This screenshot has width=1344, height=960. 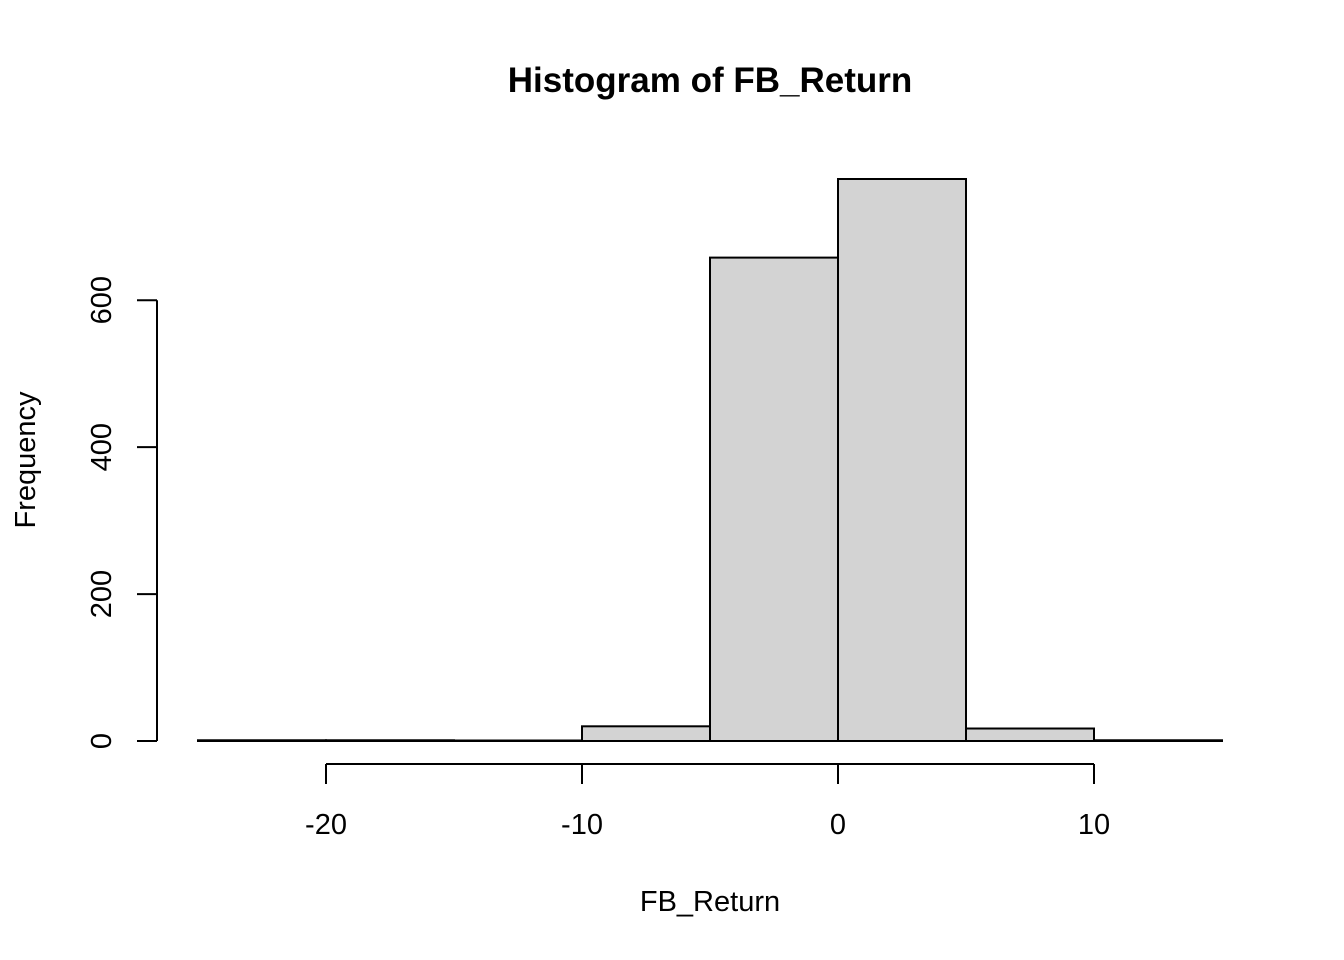 What do you see at coordinates (122, 512) in the screenshot?
I see `y-axis: 0 200 400 600` at bounding box center [122, 512].